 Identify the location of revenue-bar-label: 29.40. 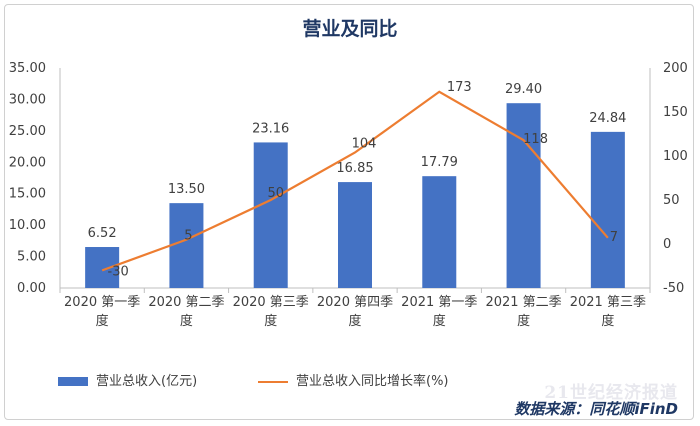
(523, 89).